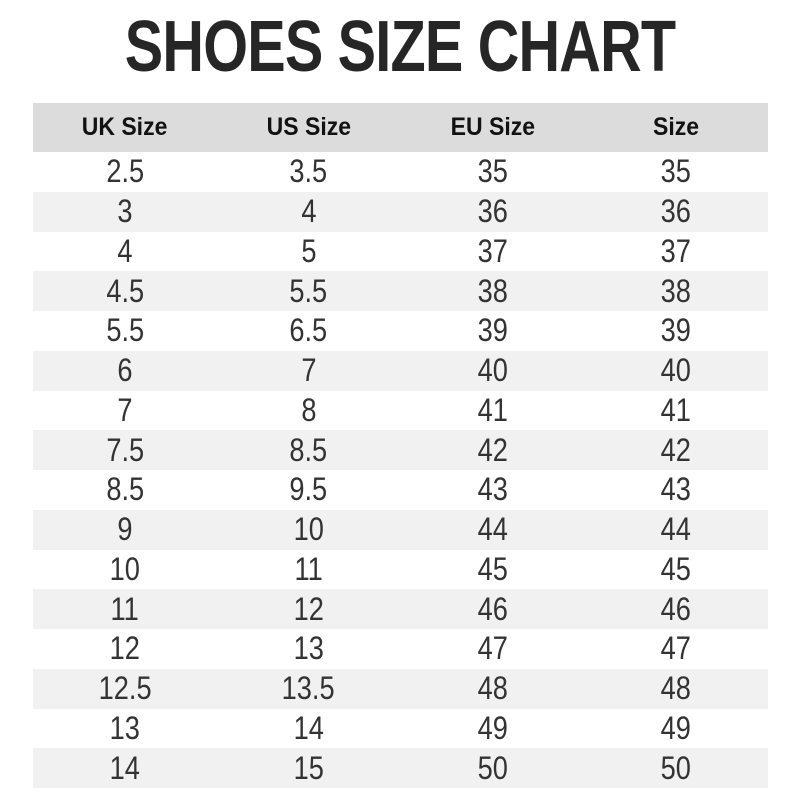 This screenshot has width=800, height=800. I want to click on cell-value: 13.5, so click(309, 688).